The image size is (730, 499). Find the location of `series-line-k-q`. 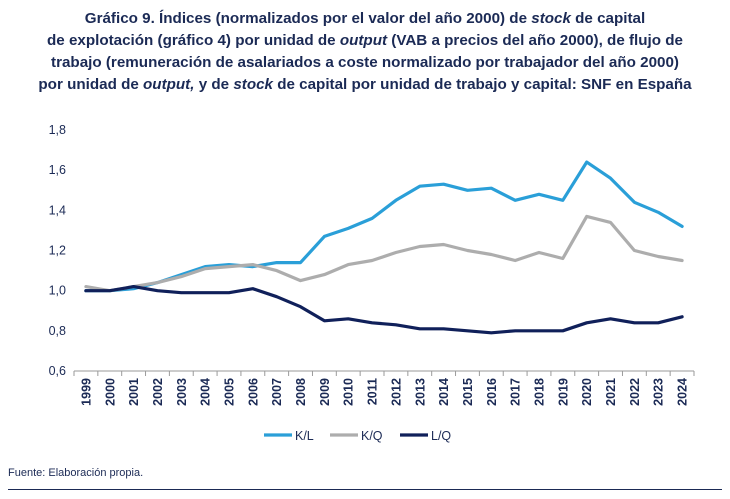

series-line-k-q is located at coordinates (384, 253).